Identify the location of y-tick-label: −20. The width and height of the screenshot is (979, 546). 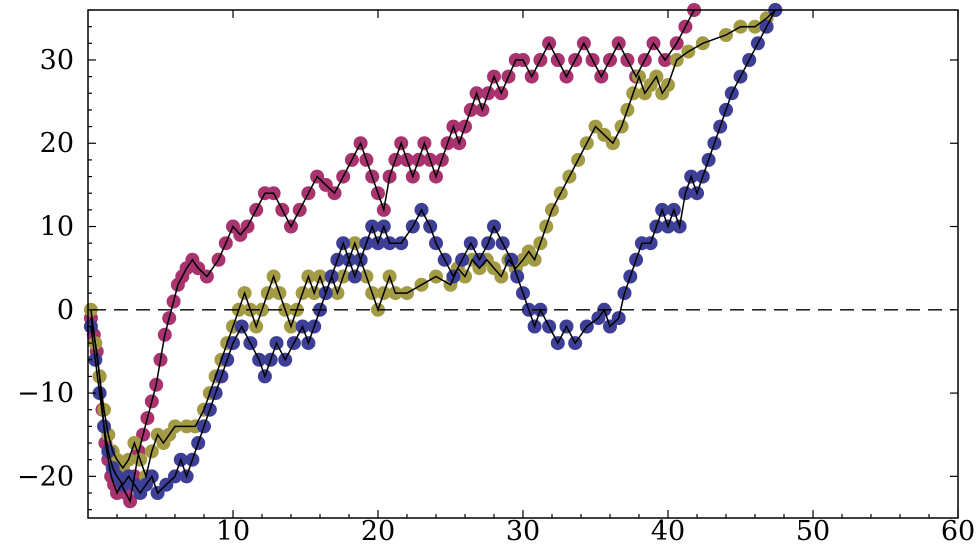
(45, 476).